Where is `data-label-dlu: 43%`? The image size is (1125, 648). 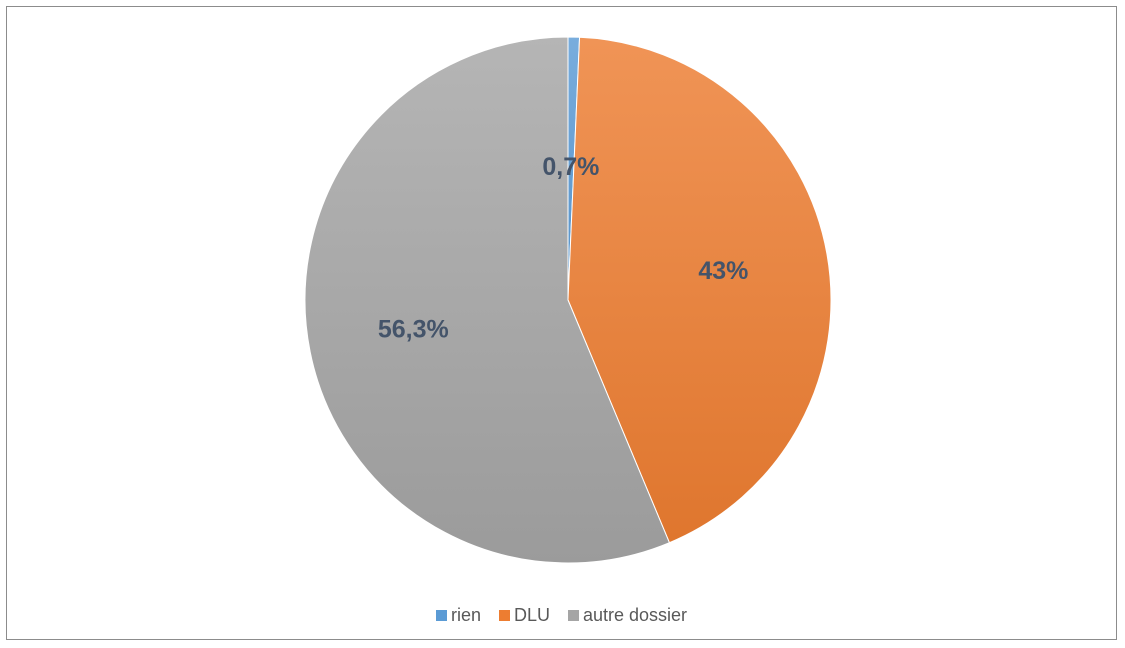 data-label-dlu: 43% is located at coordinates (723, 271).